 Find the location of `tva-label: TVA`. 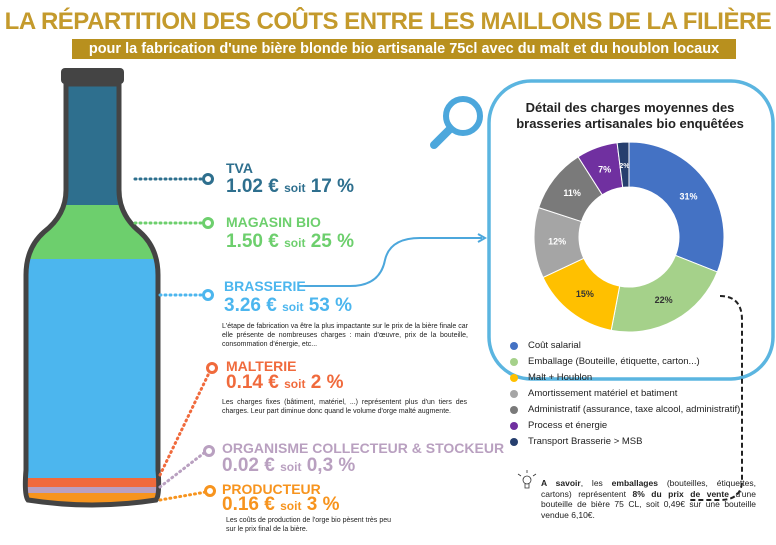

tva-label: TVA is located at coordinates (239, 168).